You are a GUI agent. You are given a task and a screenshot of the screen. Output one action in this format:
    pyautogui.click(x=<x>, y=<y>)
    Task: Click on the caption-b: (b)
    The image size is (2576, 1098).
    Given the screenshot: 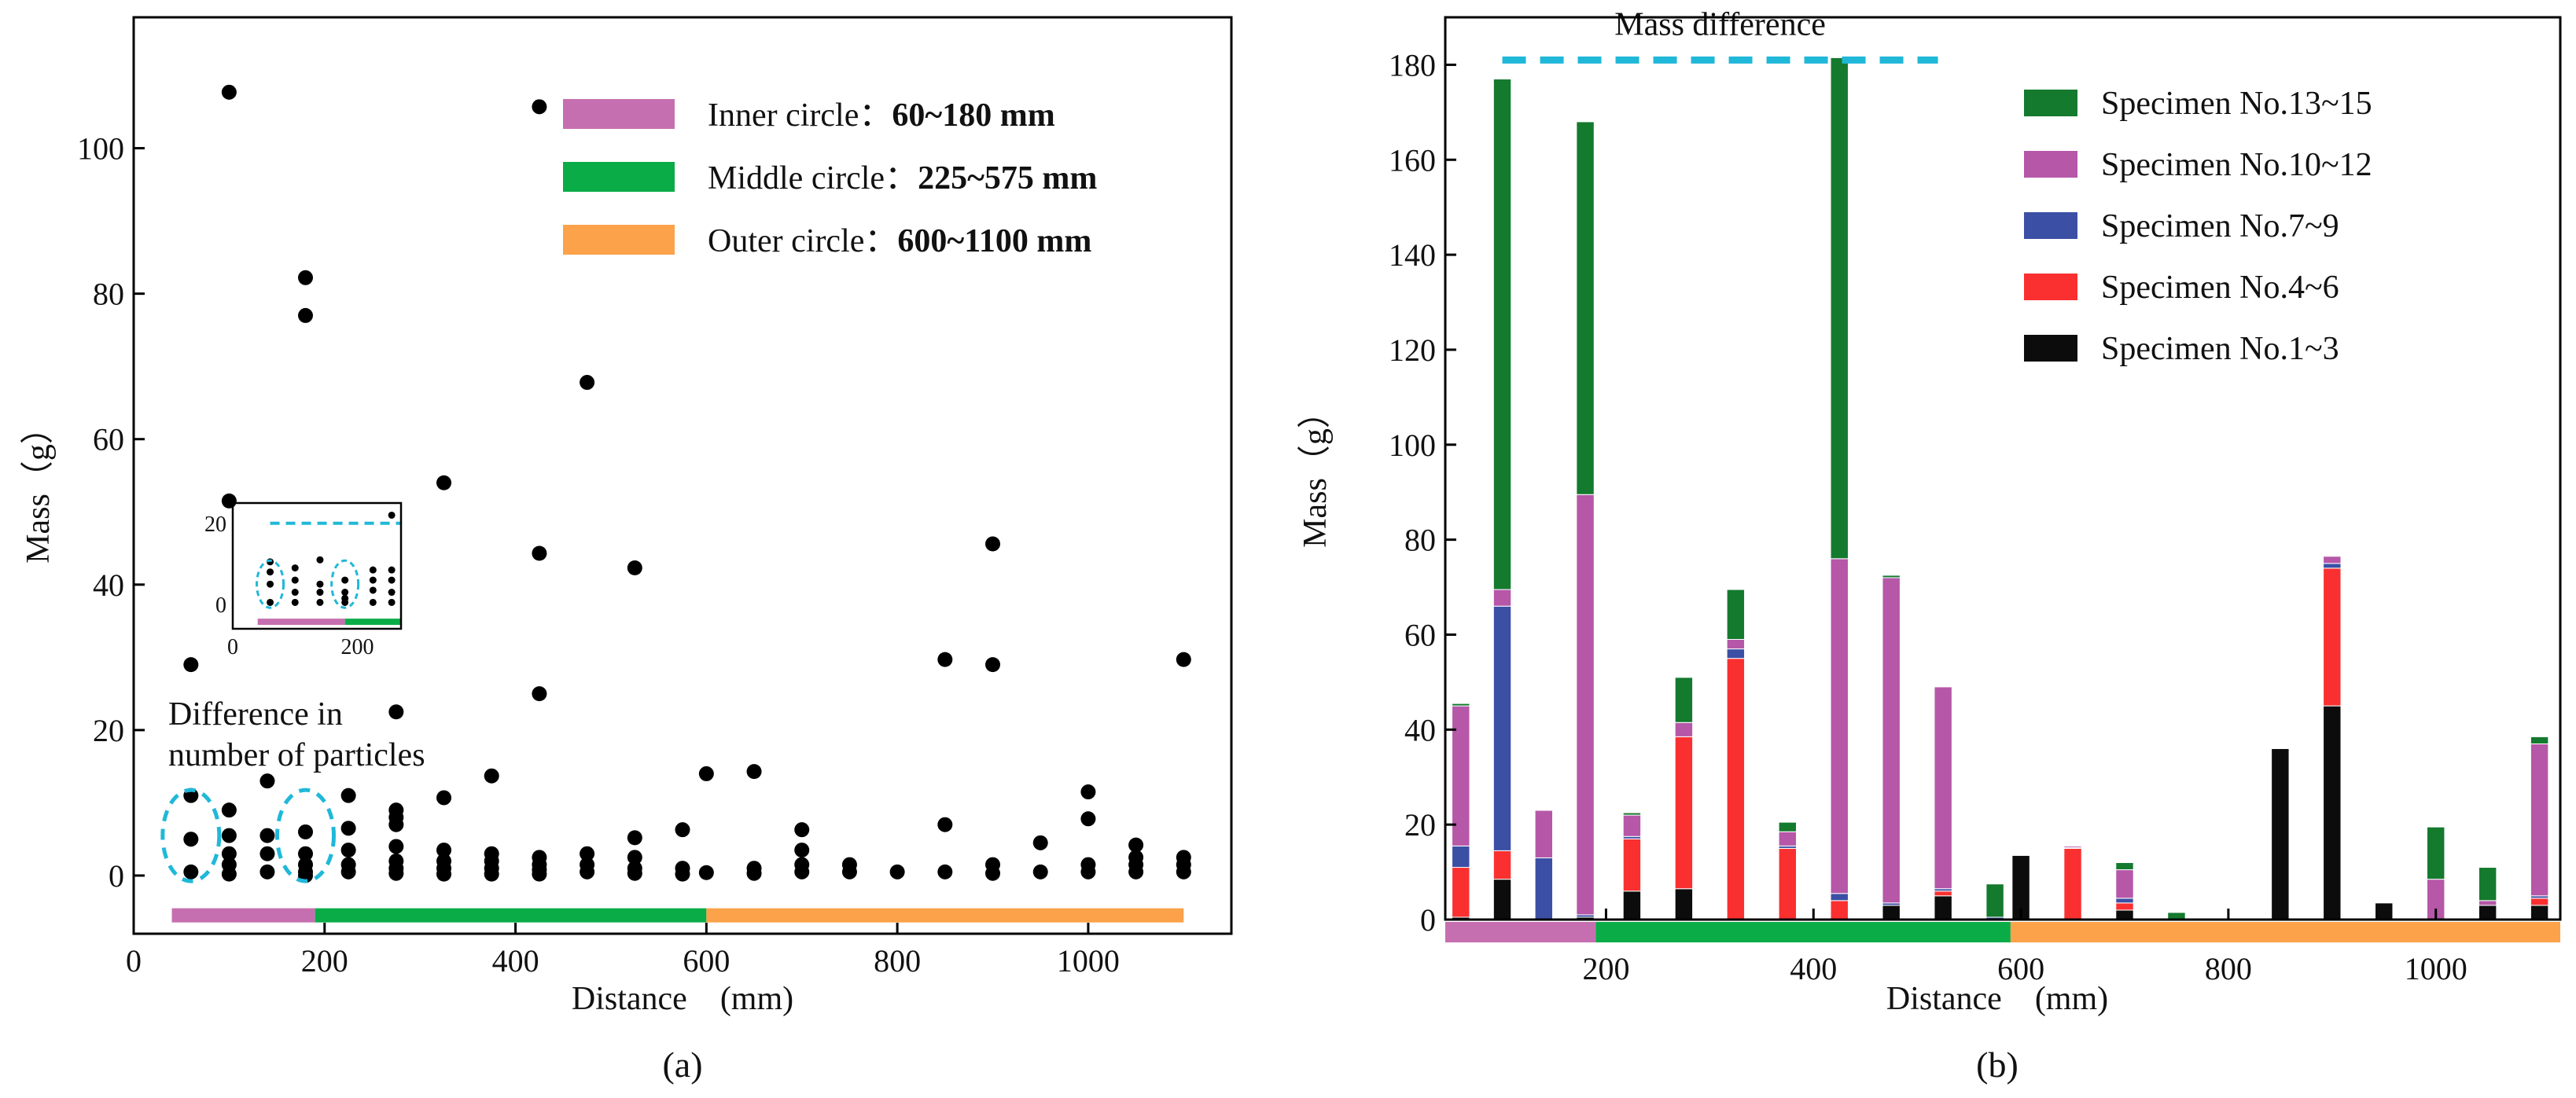 What is the action you would take?
    pyautogui.click(x=1997, y=1065)
    